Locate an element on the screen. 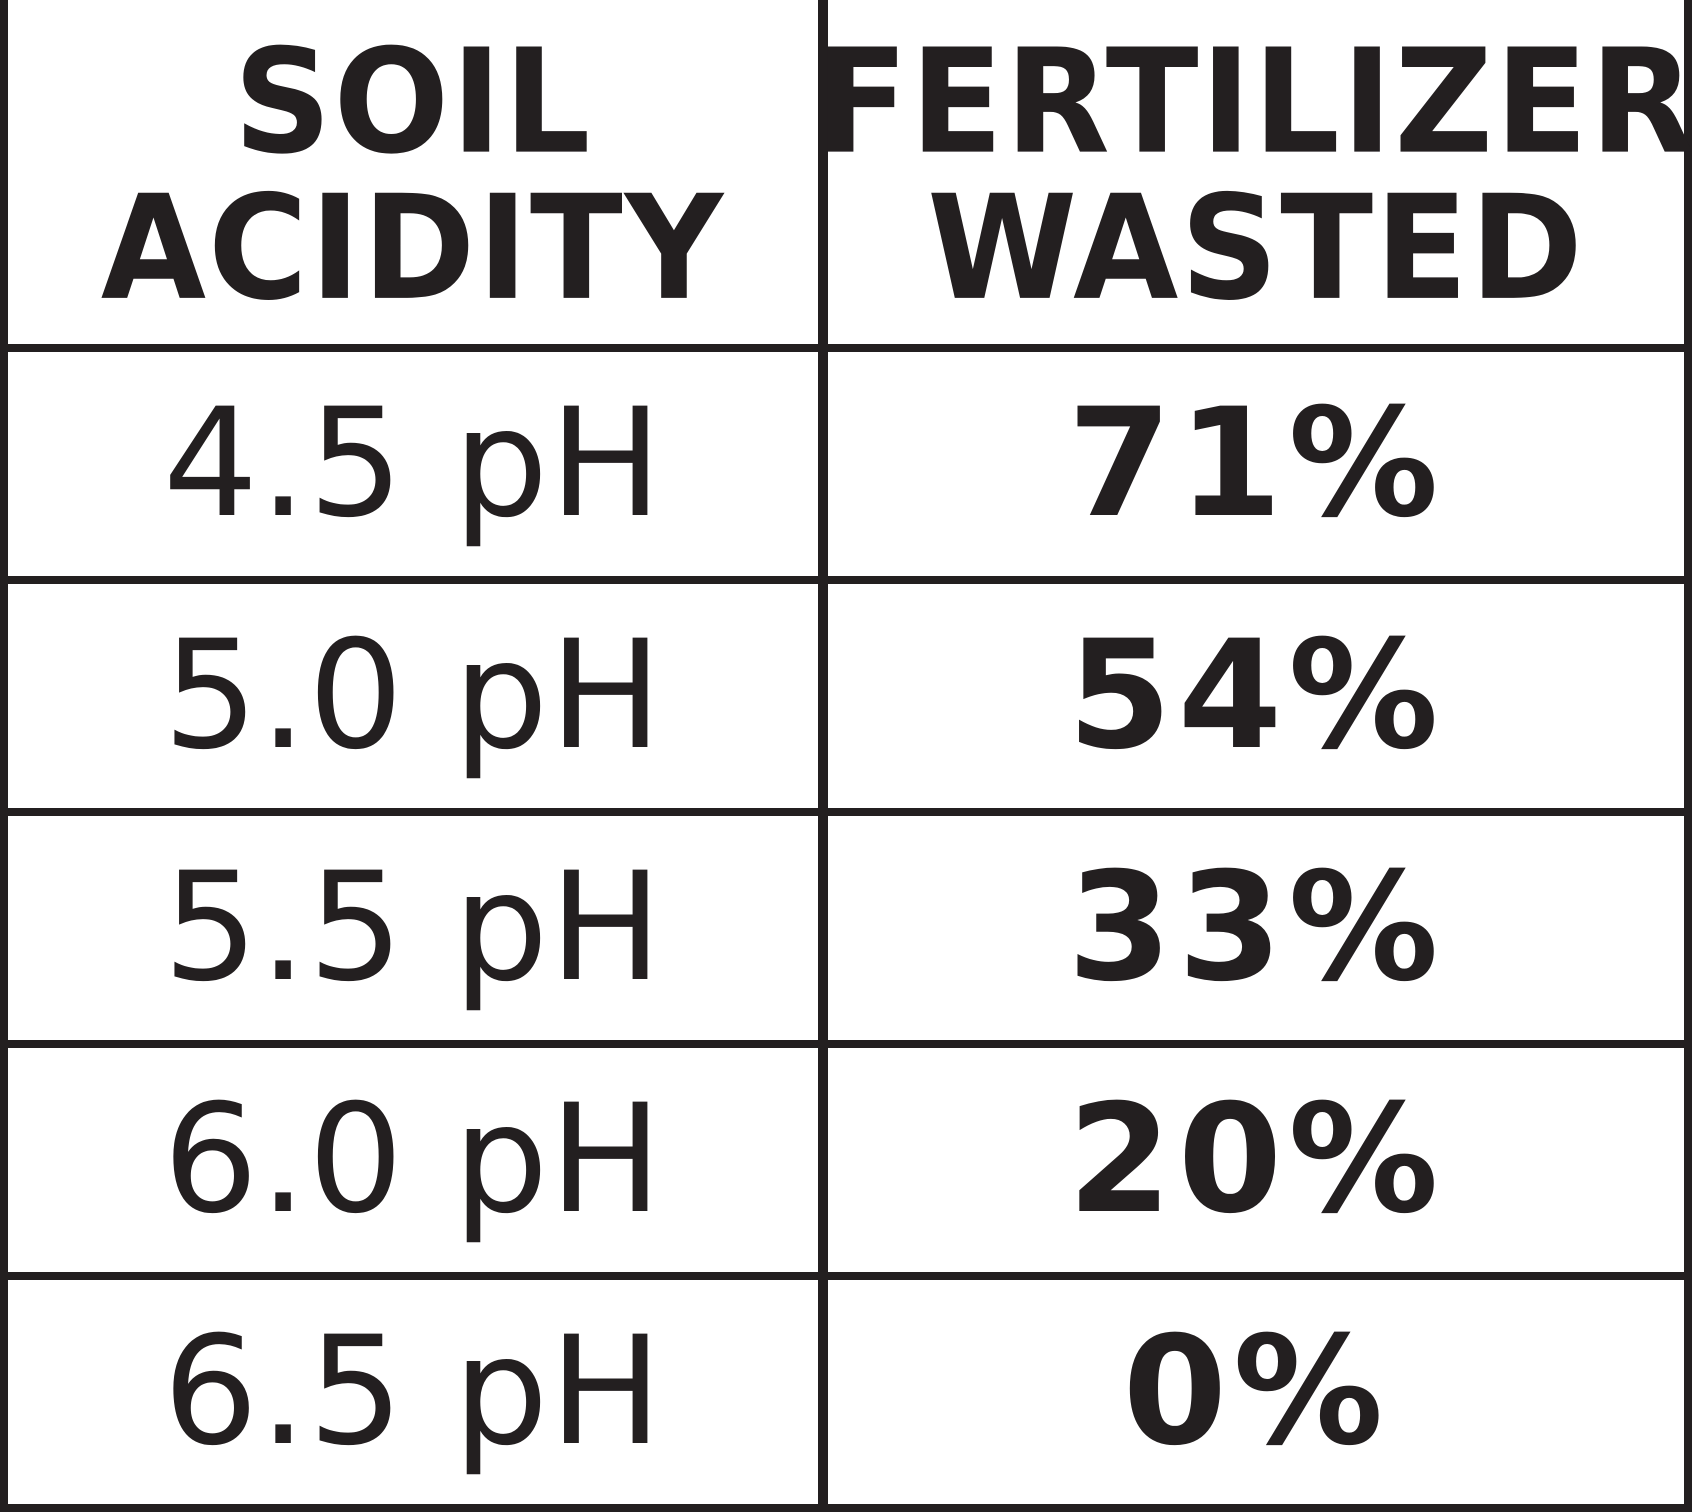 Image resolution: width=1692 pixels, height=1512 pixels. acidity-value: 5.5 pH is located at coordinates (413, 928).